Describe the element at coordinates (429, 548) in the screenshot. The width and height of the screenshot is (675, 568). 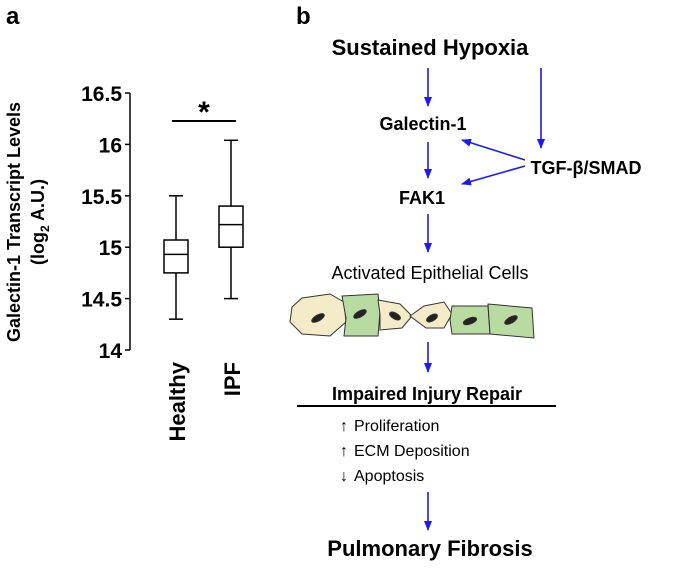
I see `node: Pulmonary Fibrosis` at that location.